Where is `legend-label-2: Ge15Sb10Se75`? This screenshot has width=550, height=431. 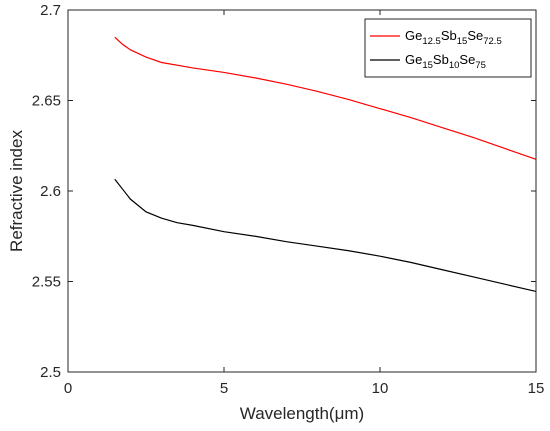 legend-label-2: Ge15Sb10Se75 is located at coordinates (445, 61).